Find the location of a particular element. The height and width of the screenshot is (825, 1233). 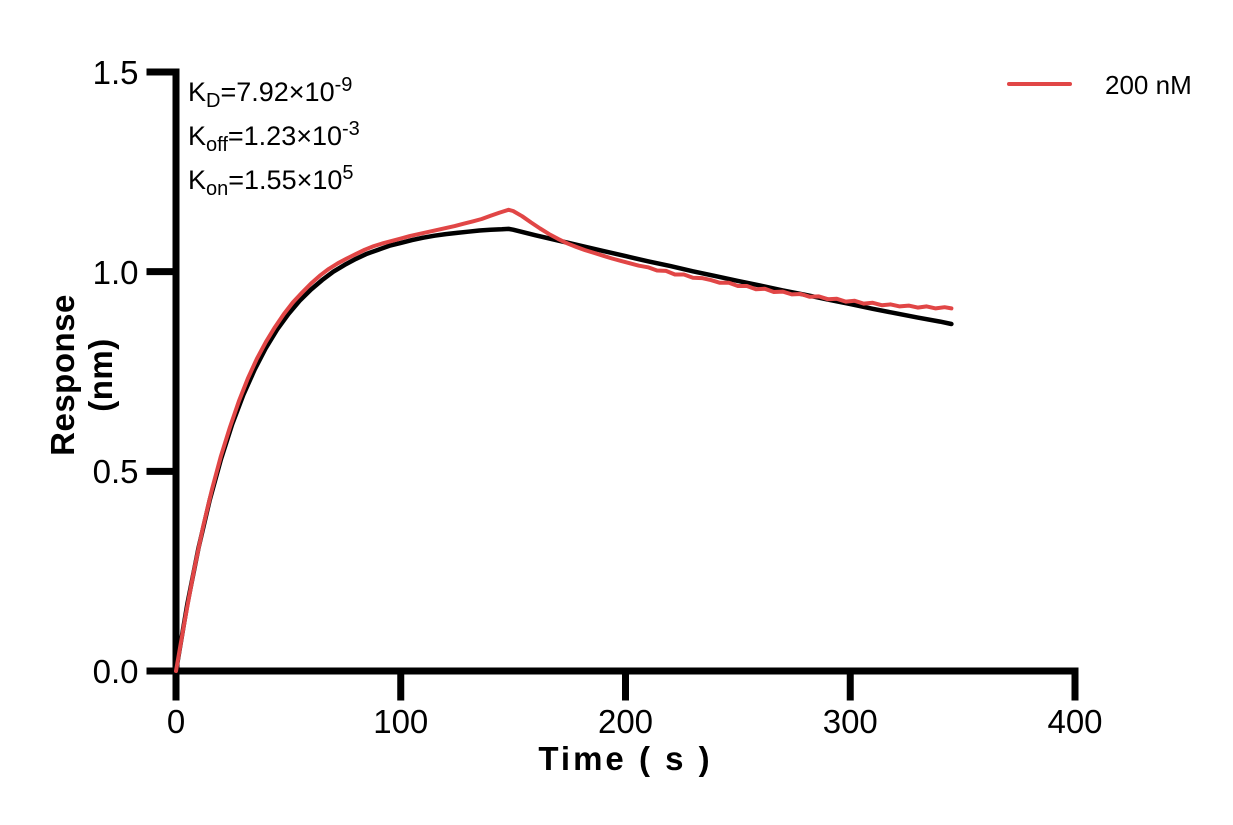

x-tick-label: 100 is located at coordinates (401, 721).